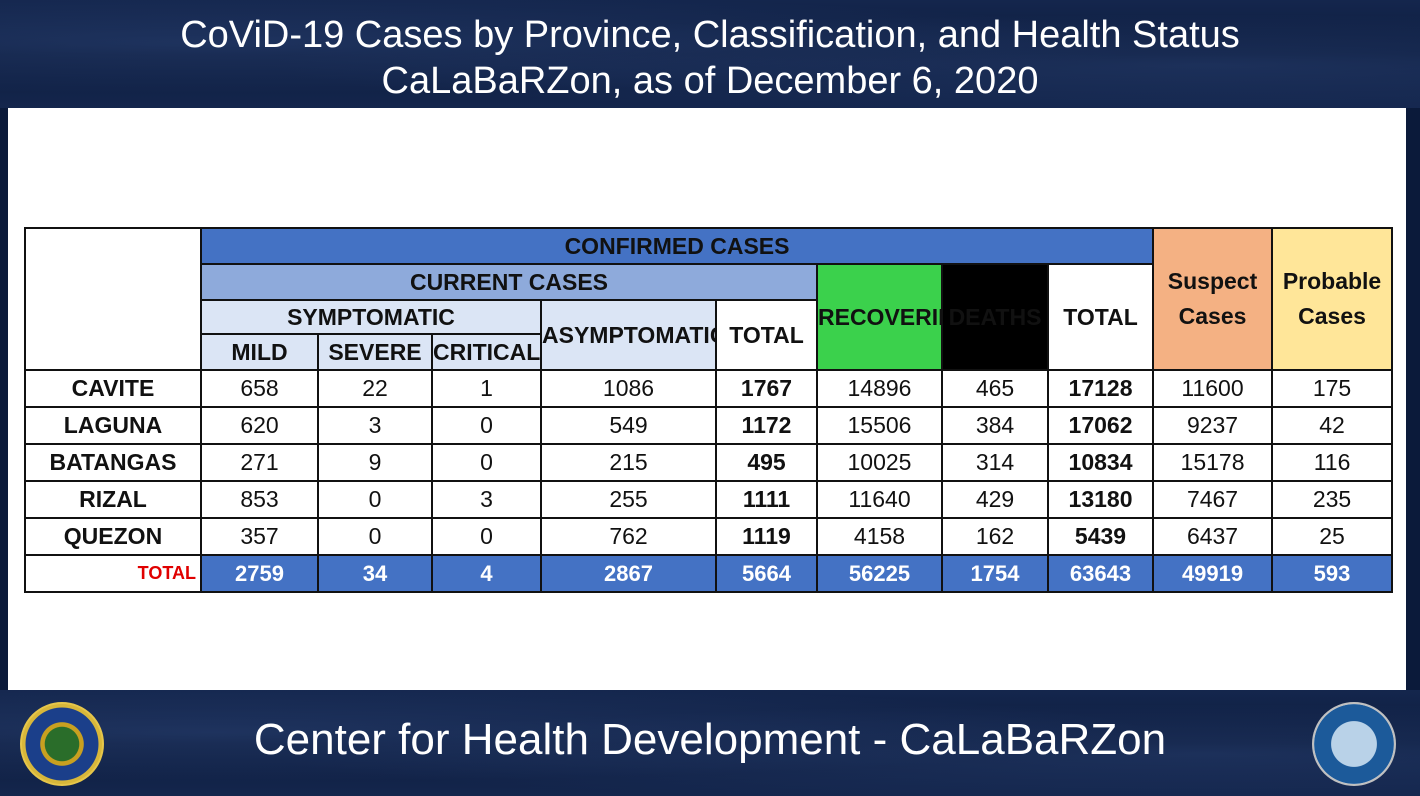  Describe the element at coordinates (259, 388) in the screenshot. I see `mild-cell: 658` at that location.